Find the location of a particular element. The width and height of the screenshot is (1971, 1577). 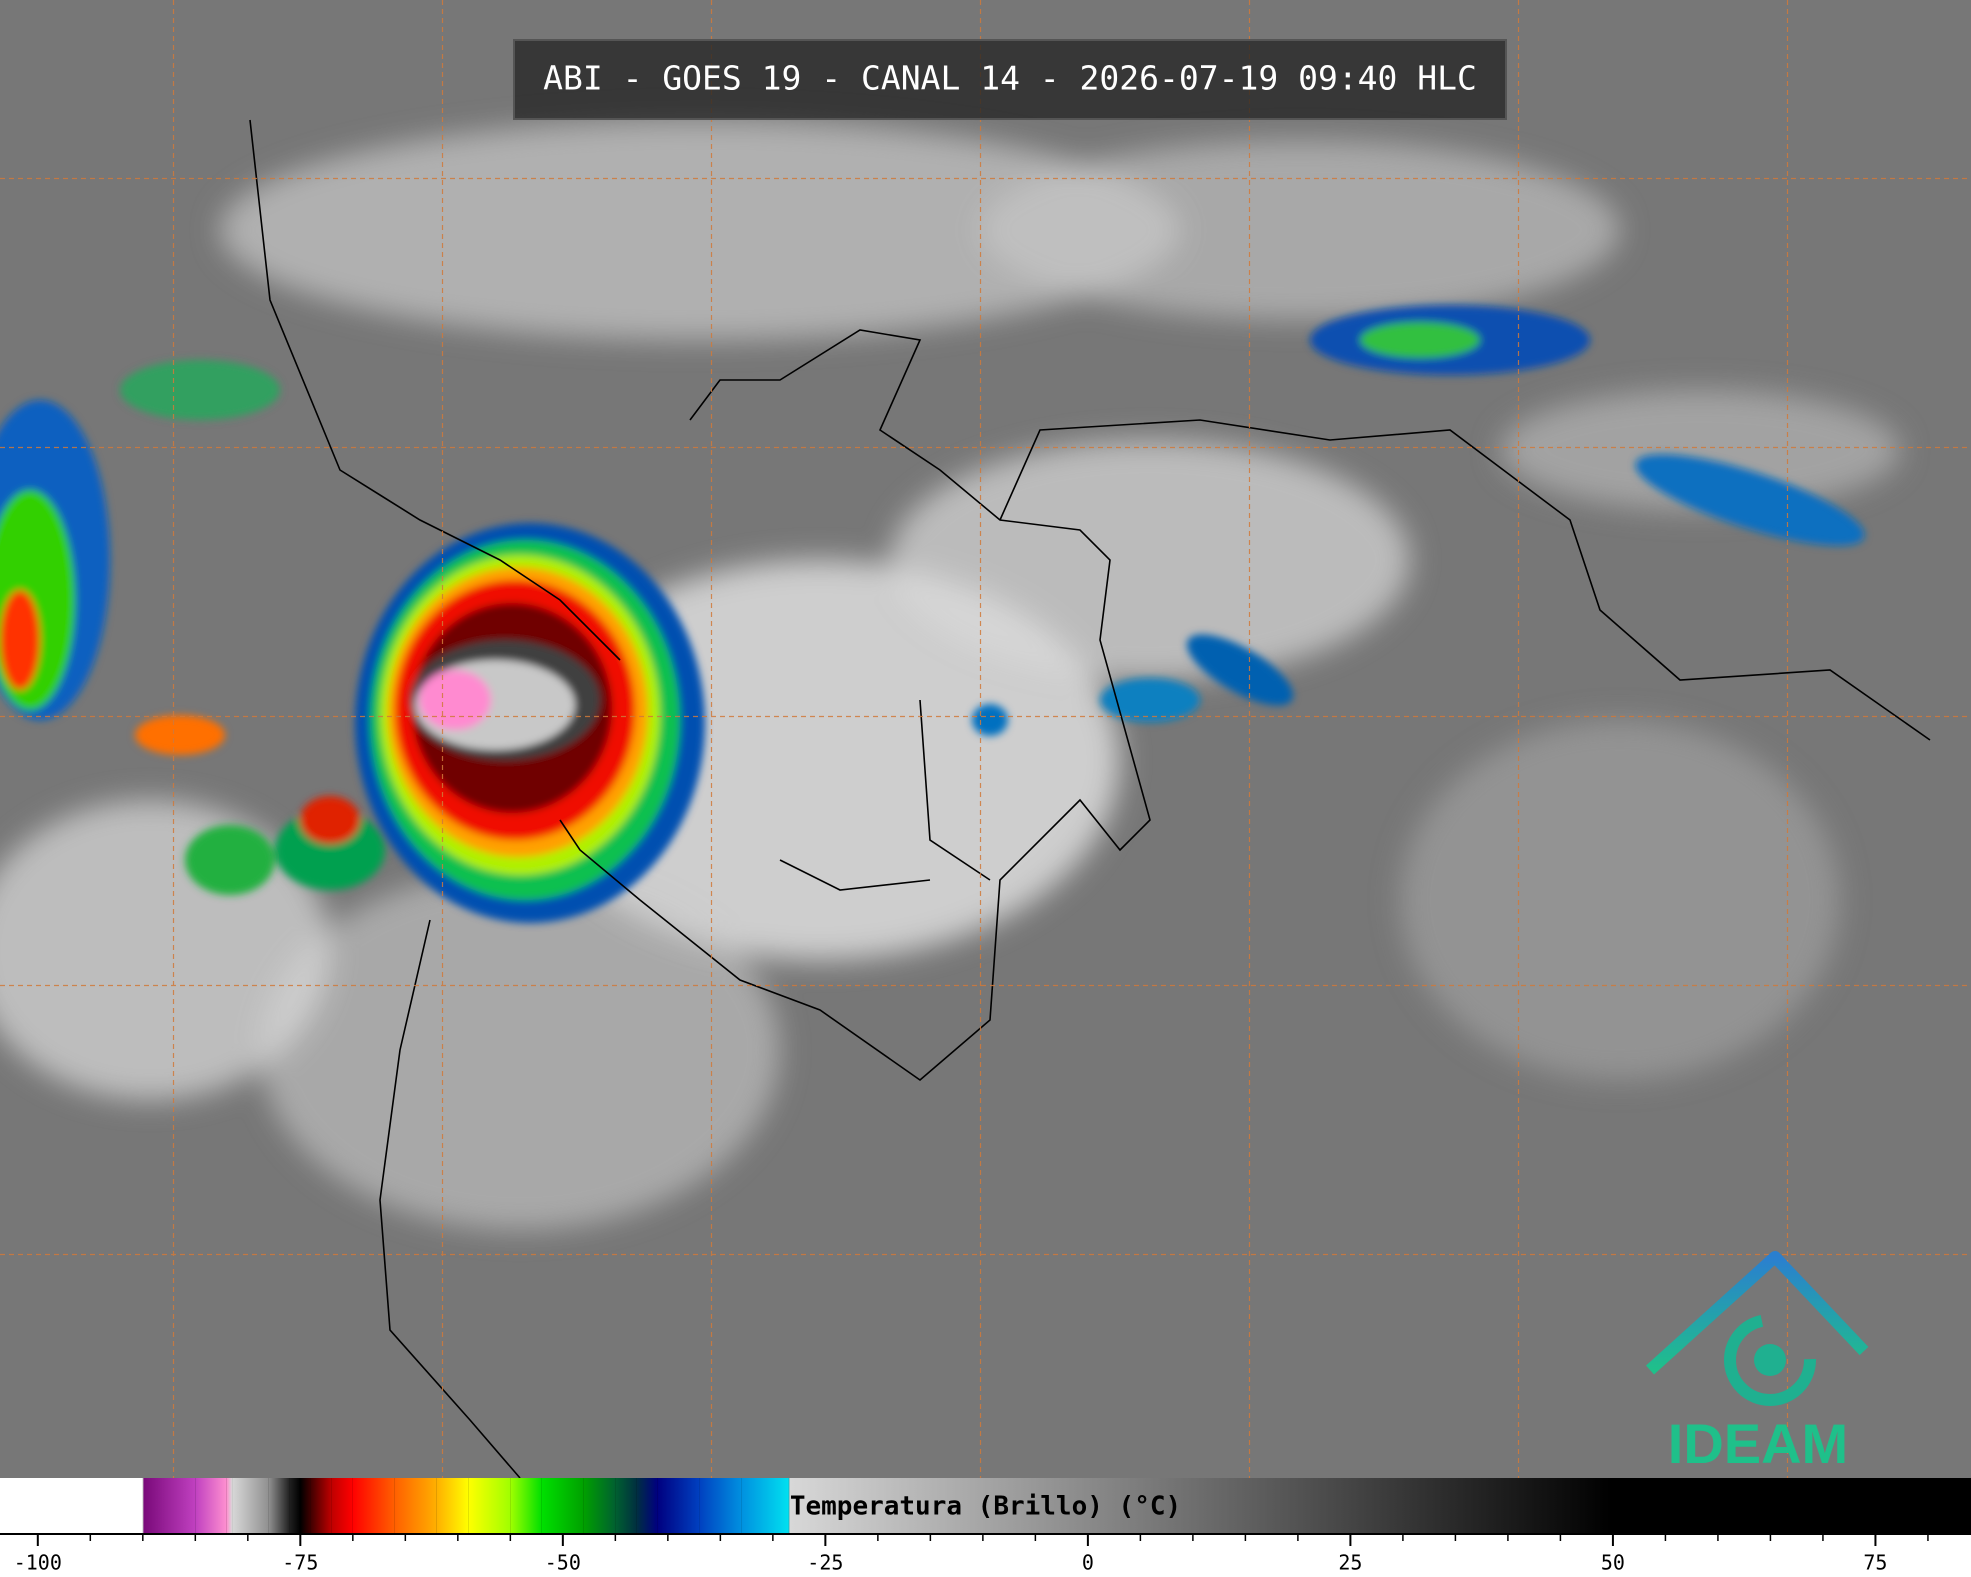

tick-label: 25 is located at coordinates (1350, 1563).